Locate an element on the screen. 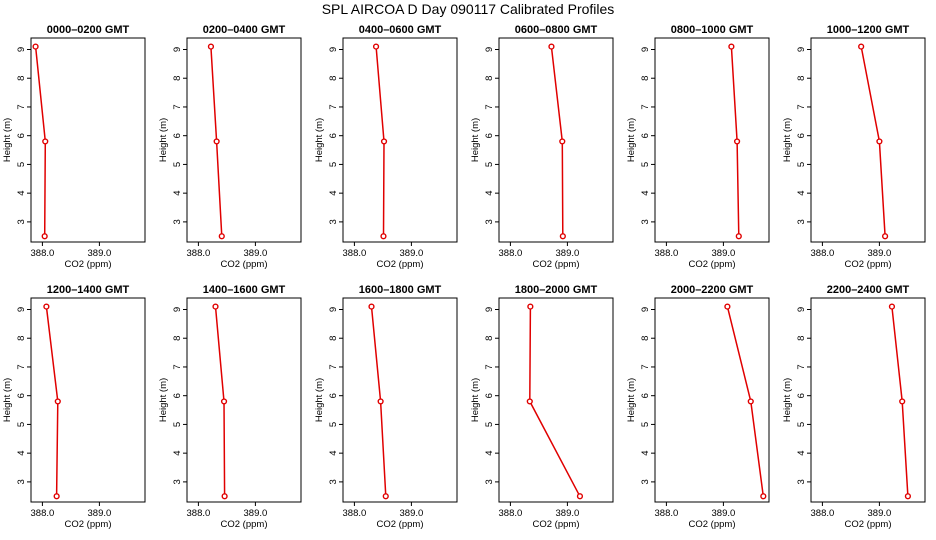 This screenshot has height=540, width=936. panel-title: 1400–1600 GMT is located at coordinates (244, 290).